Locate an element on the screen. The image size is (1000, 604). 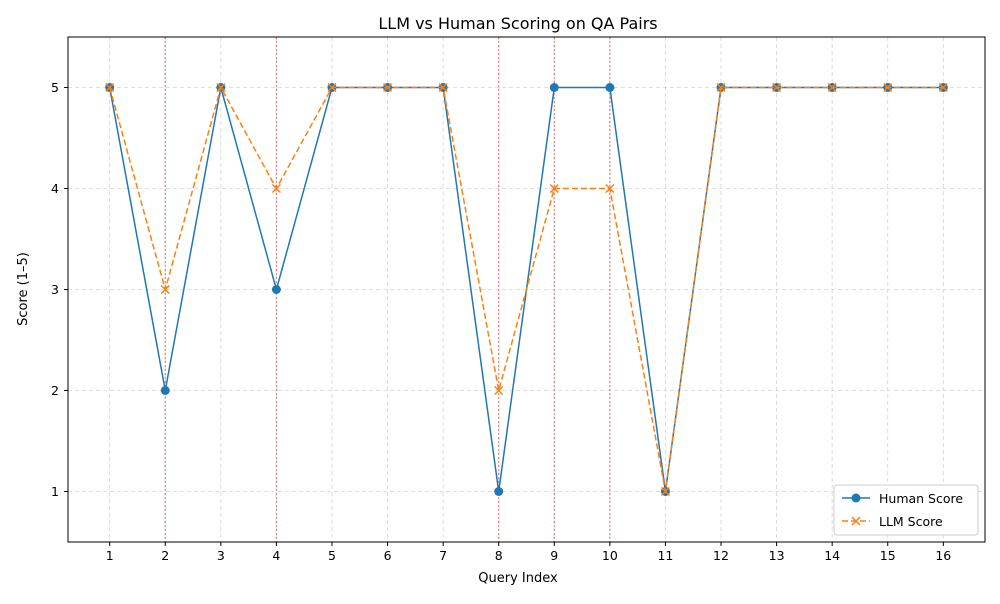
x-tick-label: 14 is located at coordinates (832, 555).